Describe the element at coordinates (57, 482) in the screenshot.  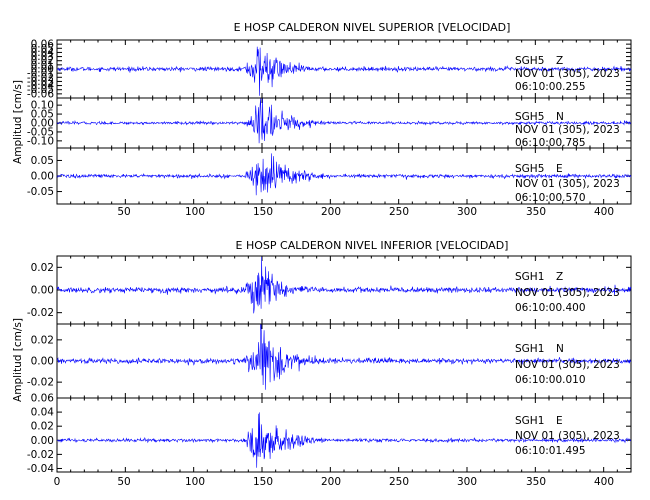
I see `x-tick-label: 0` at that location.